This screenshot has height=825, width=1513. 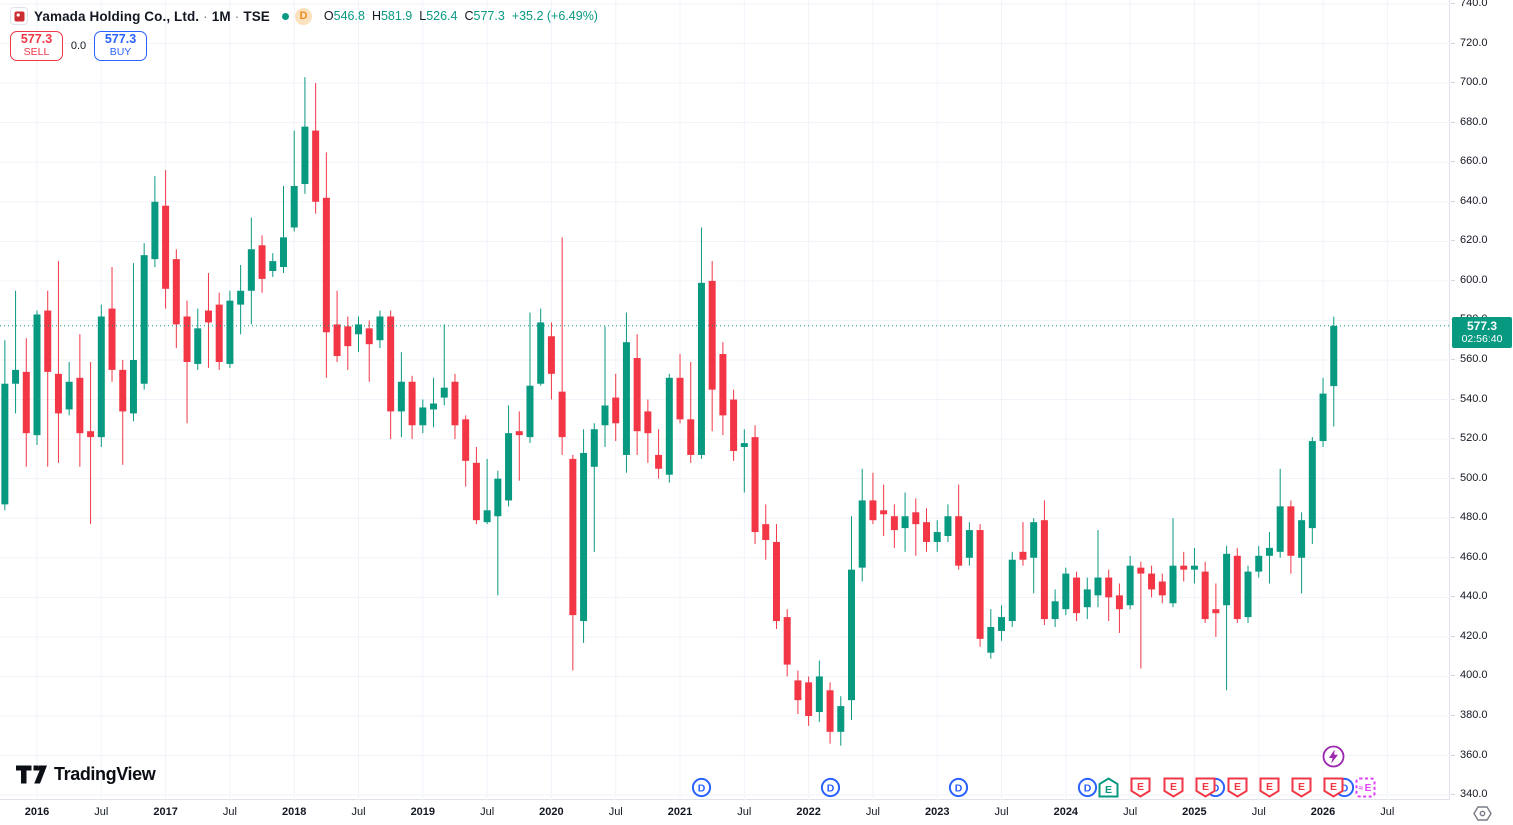 I want to click on time-tick: 2025, so click(x=1194, y=812).